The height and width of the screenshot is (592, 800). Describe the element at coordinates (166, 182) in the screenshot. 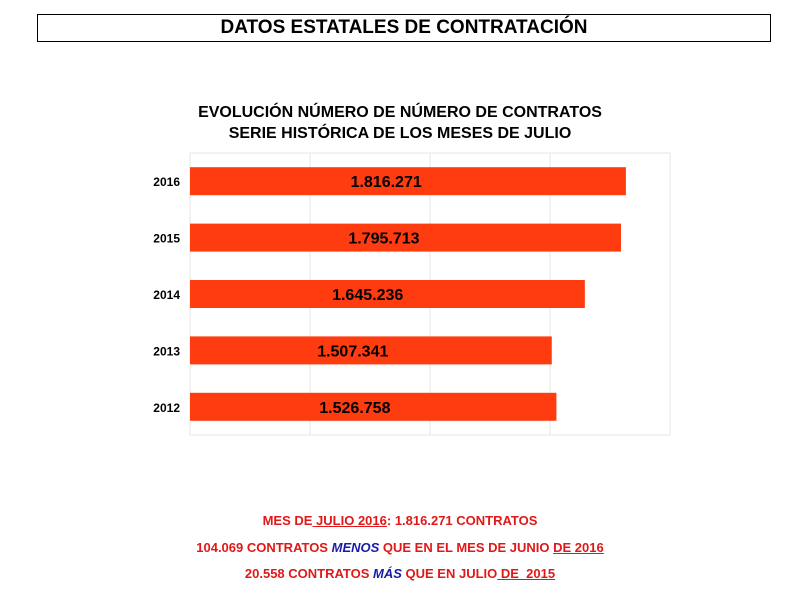

I see `y-tick-label-2016: 2016` at that location.